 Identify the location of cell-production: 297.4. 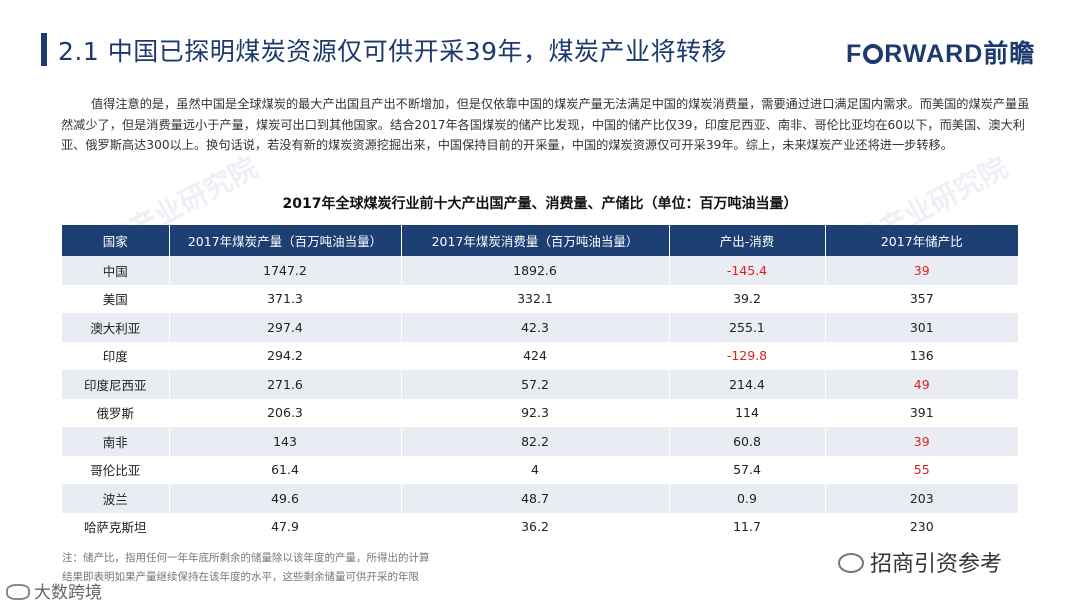
(285, 327).